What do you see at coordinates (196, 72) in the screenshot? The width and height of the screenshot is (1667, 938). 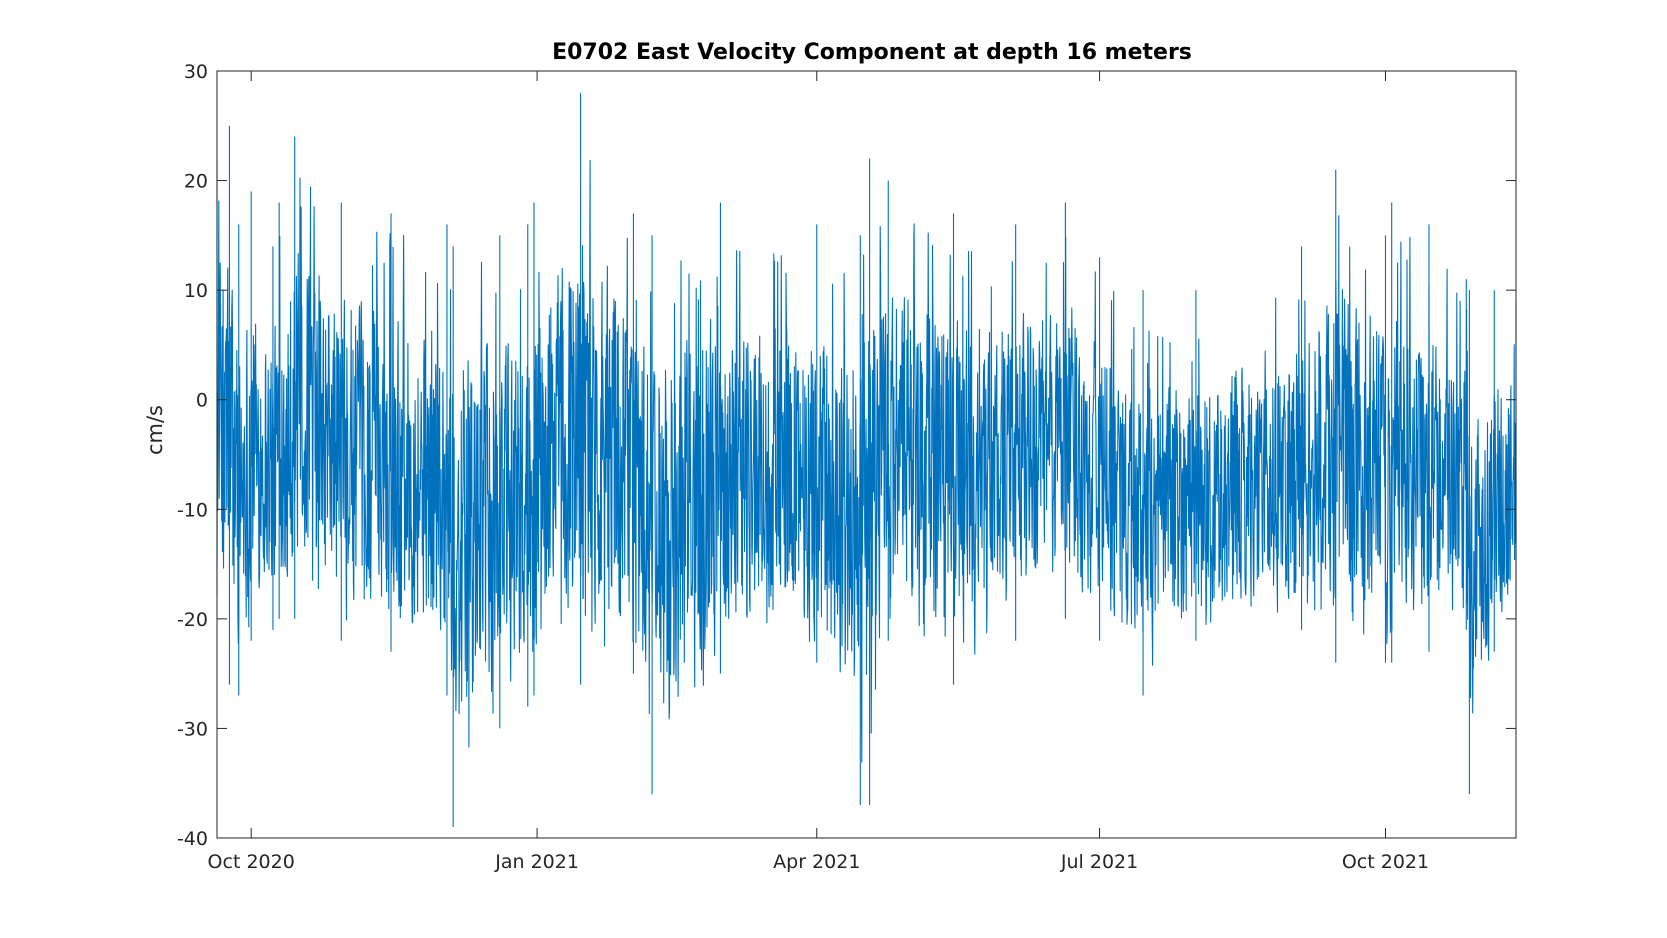 I see `y-tick-label: 30` at bounding box center [196, 72].